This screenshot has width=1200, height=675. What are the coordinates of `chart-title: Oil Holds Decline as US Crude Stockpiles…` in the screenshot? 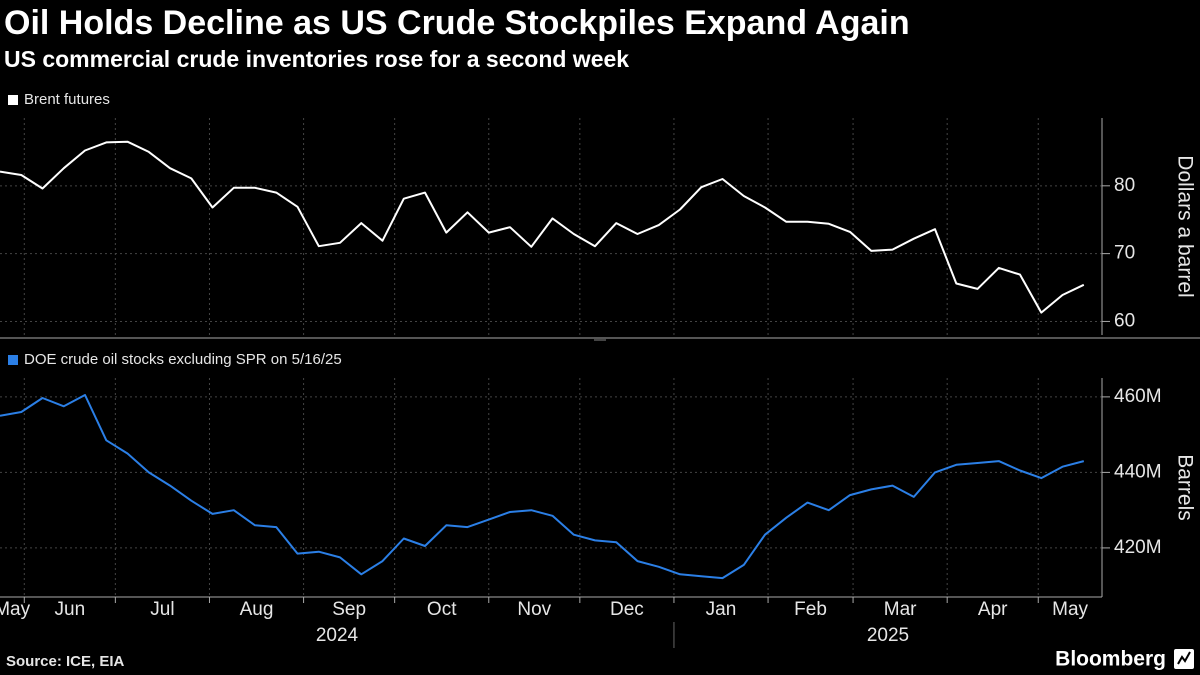 It's located at (457, 23).